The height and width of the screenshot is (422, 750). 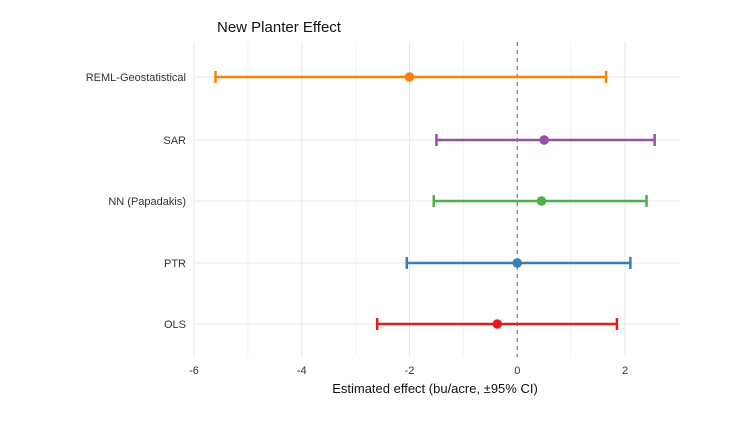 I want to click on x-tick-label: 0, so click(x=517, y=371).